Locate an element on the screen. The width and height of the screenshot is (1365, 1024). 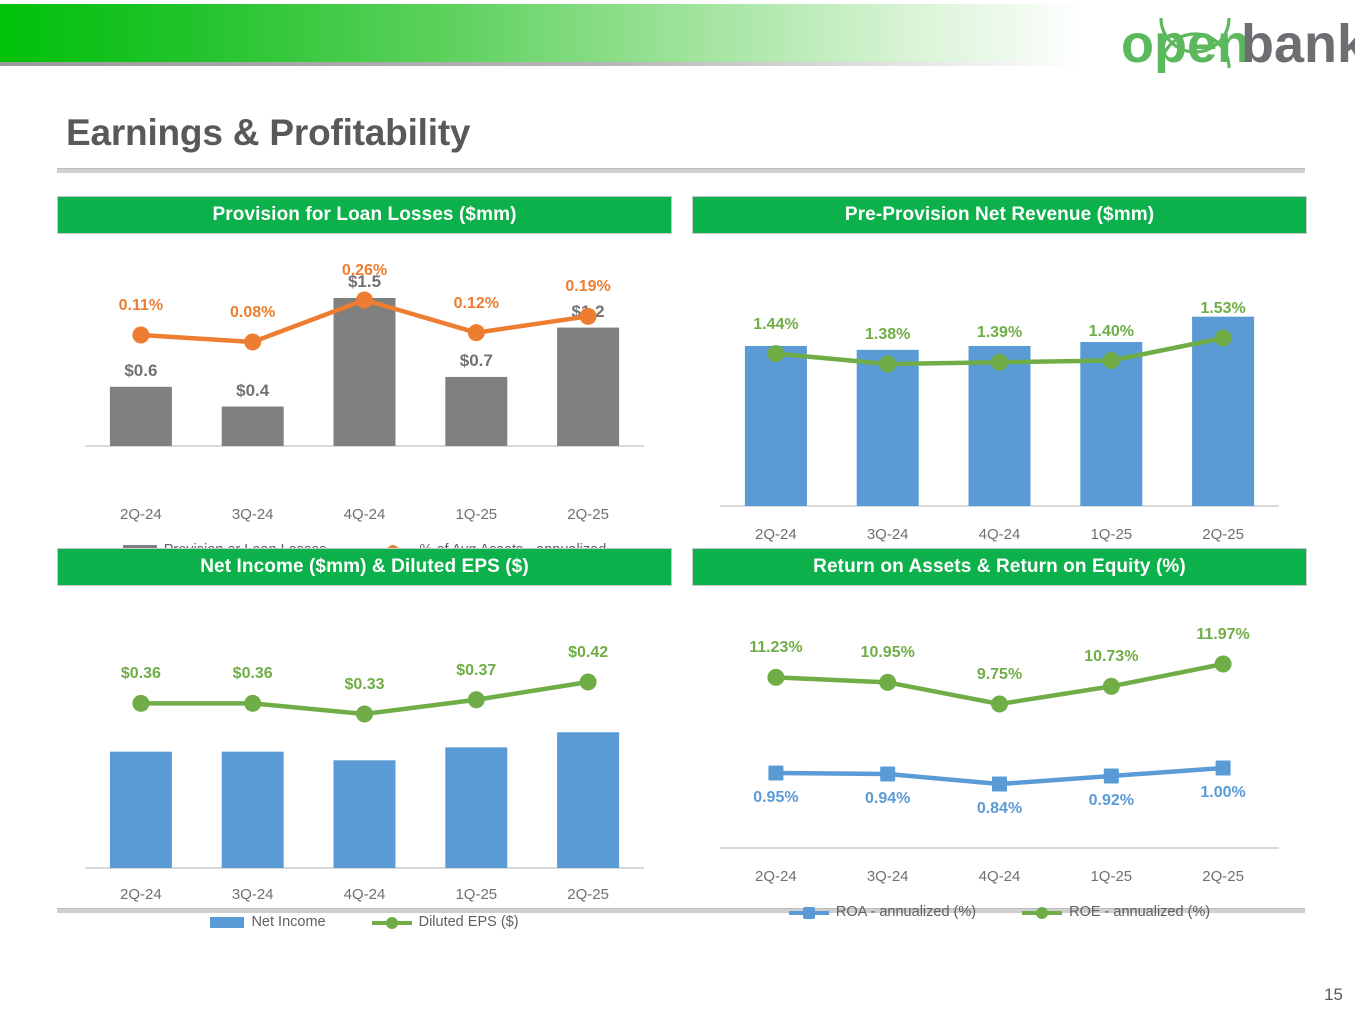
chart-legend: ROA - annualized (%) ROE - annualized (%) is located at coordinates (999, 912).